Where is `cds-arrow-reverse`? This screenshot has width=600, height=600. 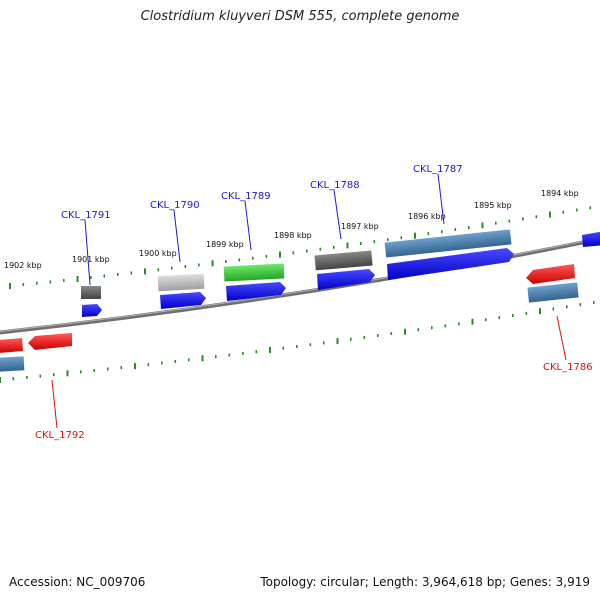 cds-arrow-reverse is located at coordinates (50, 341).